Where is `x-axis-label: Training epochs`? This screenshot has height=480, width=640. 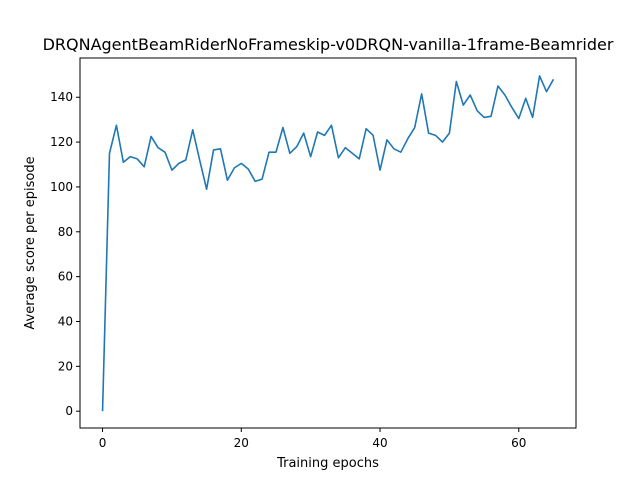
x-axis-label: Training epochs is located at coordinates (327, 463).